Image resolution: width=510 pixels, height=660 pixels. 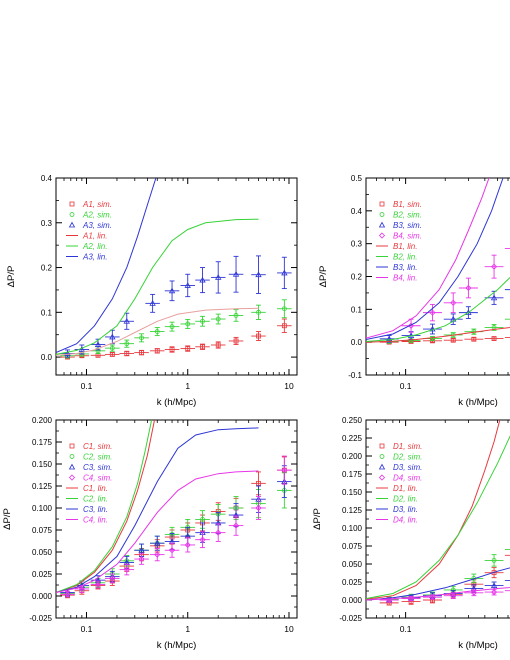 I want to click on legend-entry: C2, sim., so click(x=90, y=457).